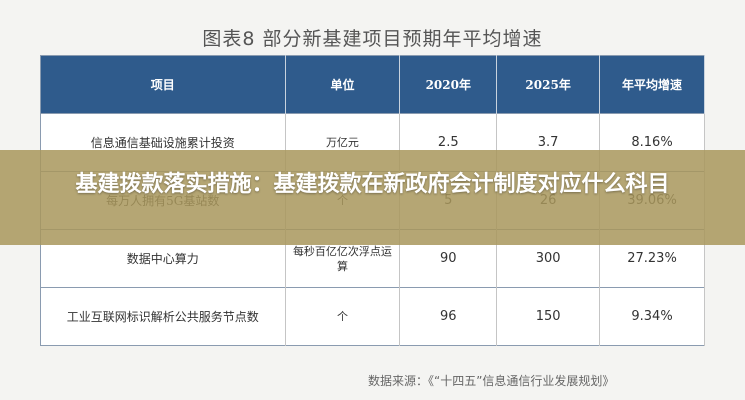 The image size is (745, 400). Describe the element at coordinates (448, 84) in the screenshot. I see `column-header: 2020年` at that location.